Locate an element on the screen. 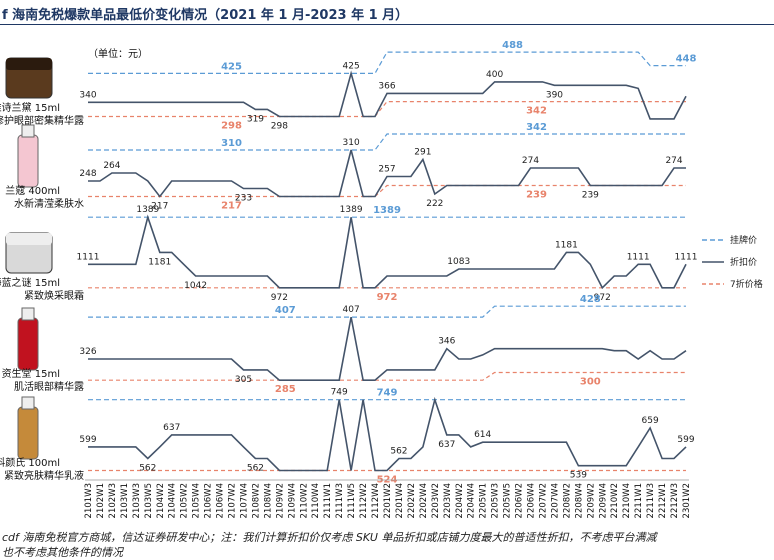 The height and width of the screenshot is (560, 774). discount-price-label: 222 is located at coordinates (434, 204).